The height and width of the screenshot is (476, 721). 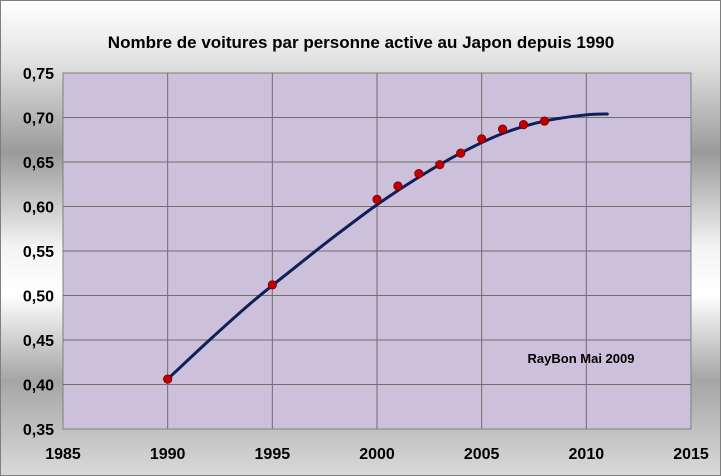 What do you see at coordinates (168, 454) in the screenshot?
I see `x-tick-label: 1990` at bounding box center [168, 454].